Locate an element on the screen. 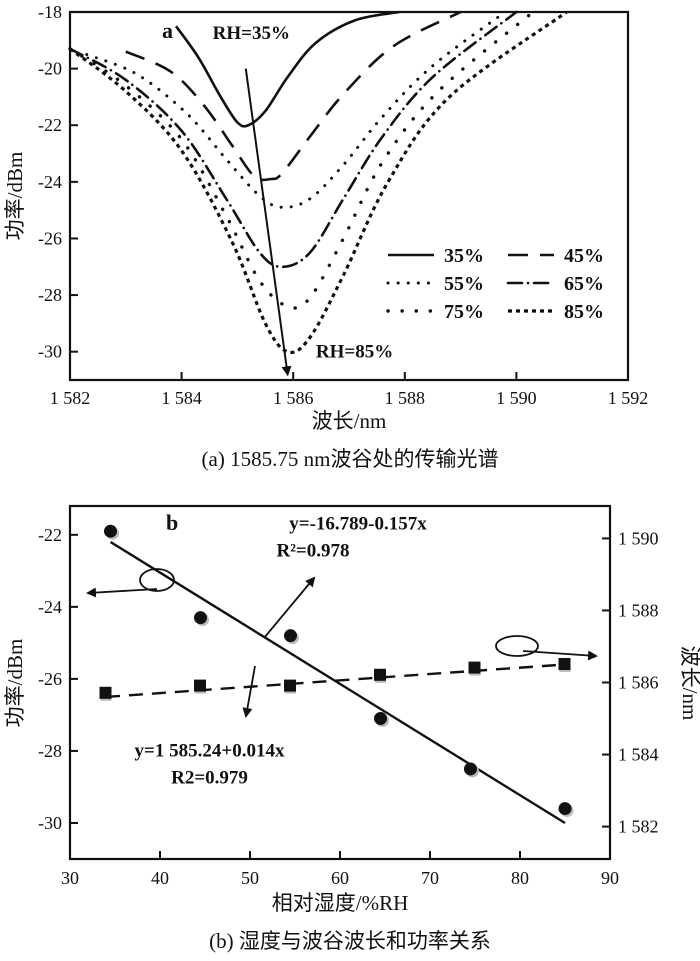  panel-a-humidity-arrow is located at coordinates (268, 222).